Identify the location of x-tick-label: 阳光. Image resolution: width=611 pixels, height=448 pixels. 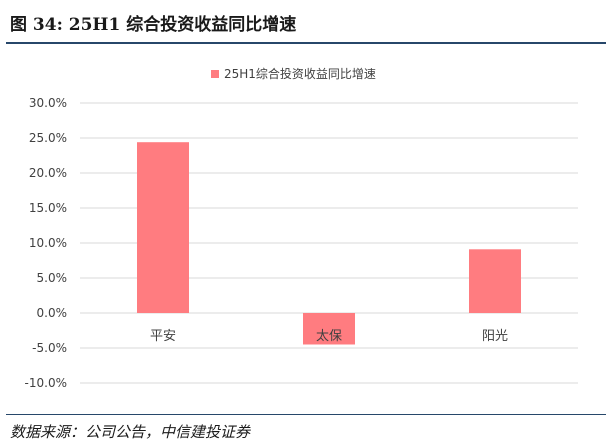
(495, 336).